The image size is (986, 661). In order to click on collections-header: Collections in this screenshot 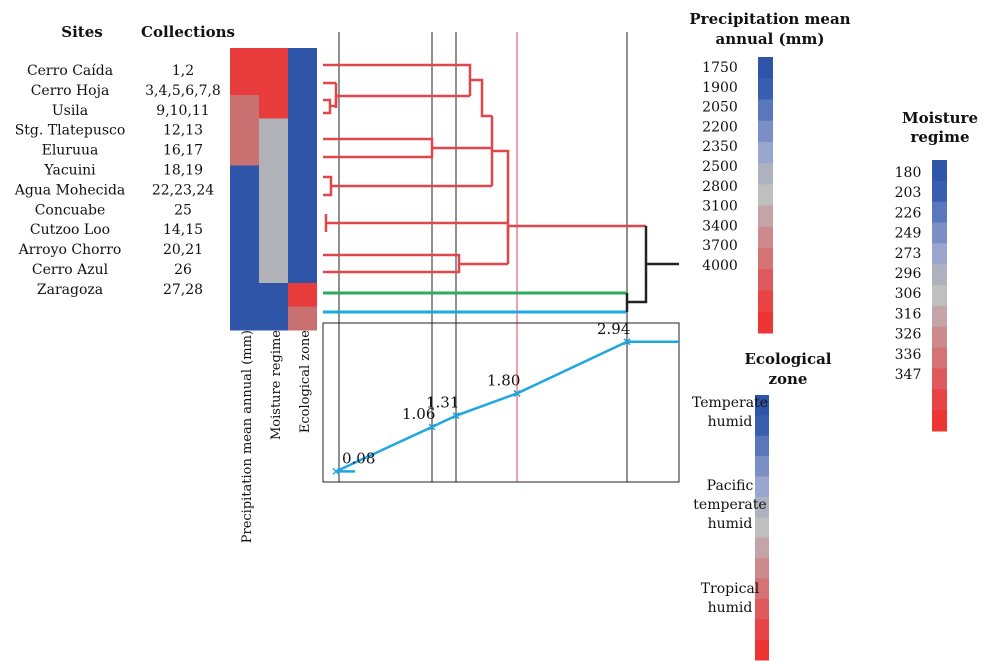, I will do `click(188, 32)`.